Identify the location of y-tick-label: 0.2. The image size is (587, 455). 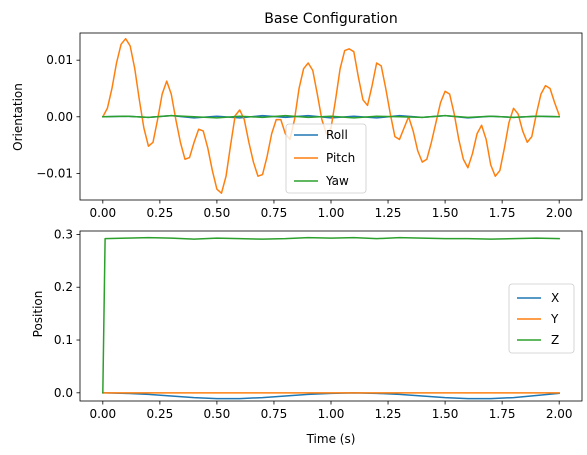
(63, 287).